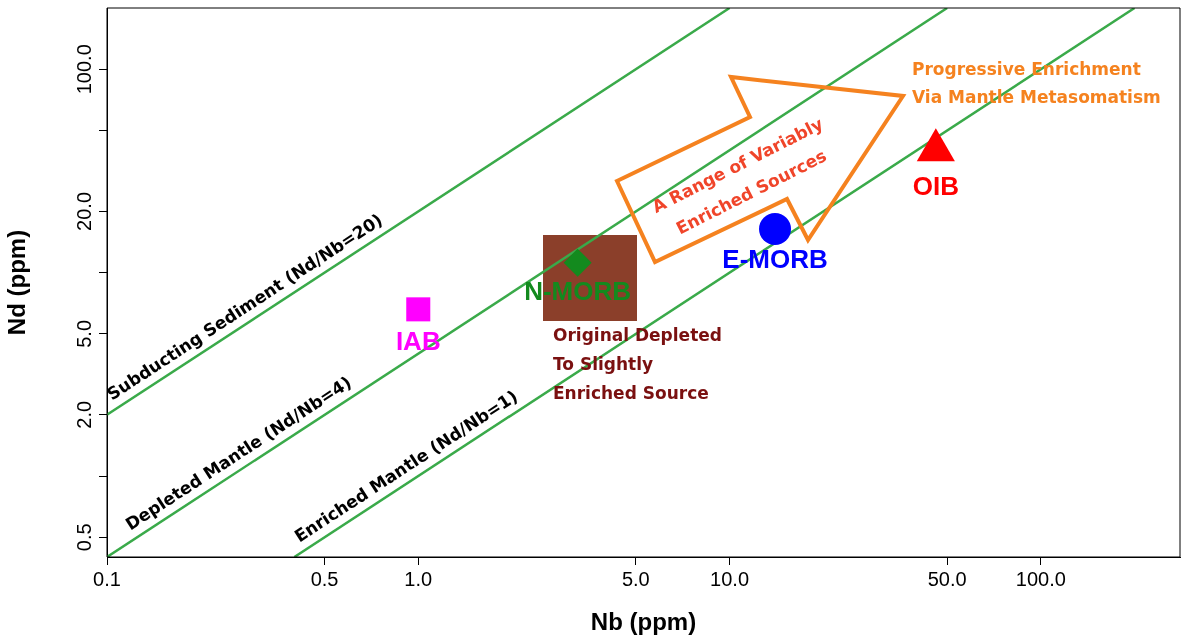 The height and width of the screenshot is (642, 1184). Describe the element at coordinates (1040, 578) in the screenshot. I see `x-tick-label: 100.0` at that location.